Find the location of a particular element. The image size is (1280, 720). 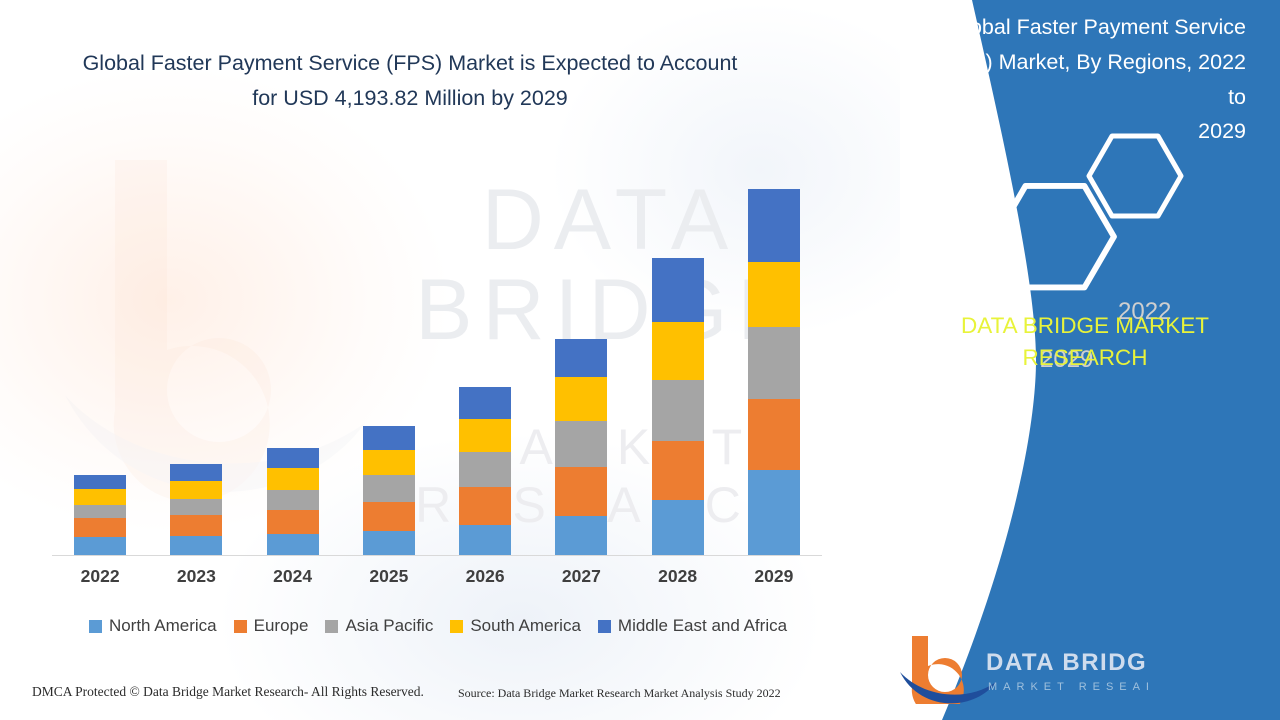

legend-label: North America is located at coordinates (162, 625).